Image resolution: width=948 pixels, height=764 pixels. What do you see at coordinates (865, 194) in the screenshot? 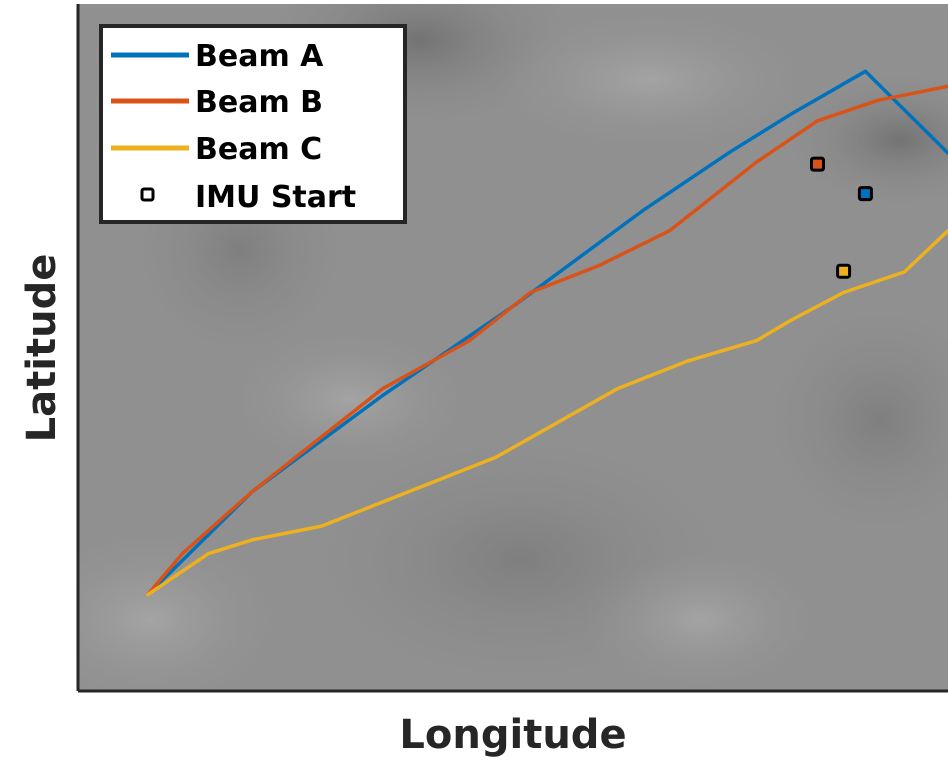
I see `imu-start-marker-beam-a` at bounding box center [865, 194].